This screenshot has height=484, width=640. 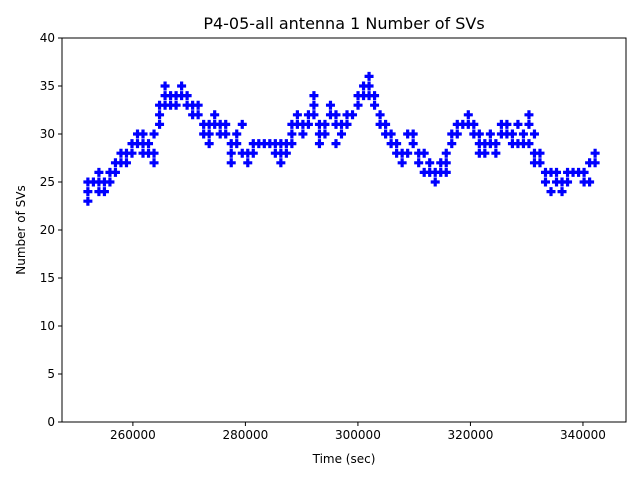 I want to click on y-tick-label: 25, so click(x=47, y=182).